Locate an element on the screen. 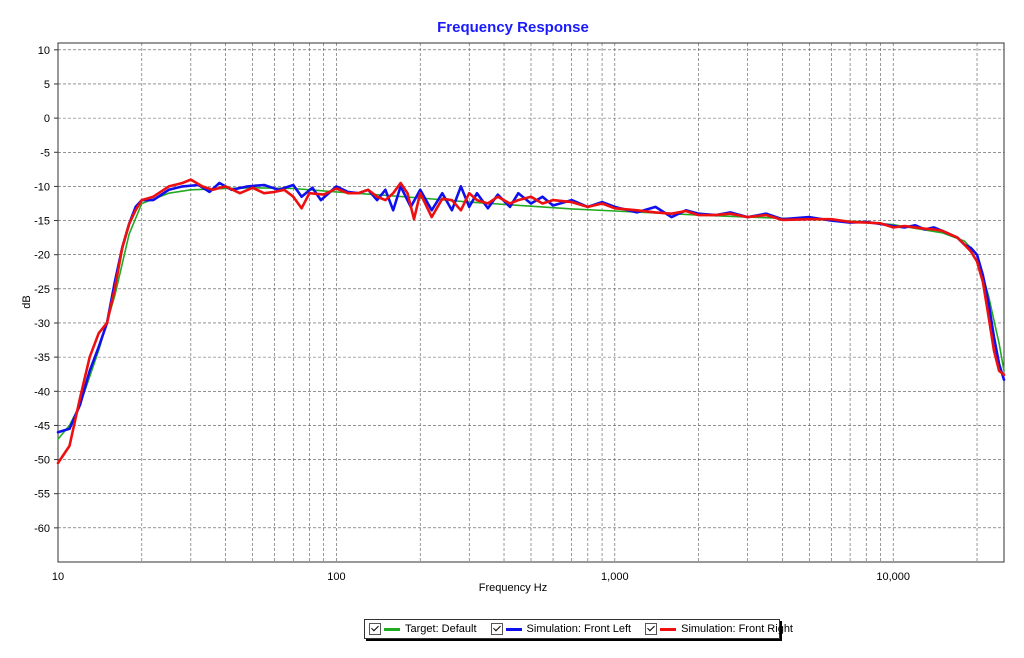 This screenshot has height=658, width=1024. y-tick-label: -50 is located at coordinates (42, 461).